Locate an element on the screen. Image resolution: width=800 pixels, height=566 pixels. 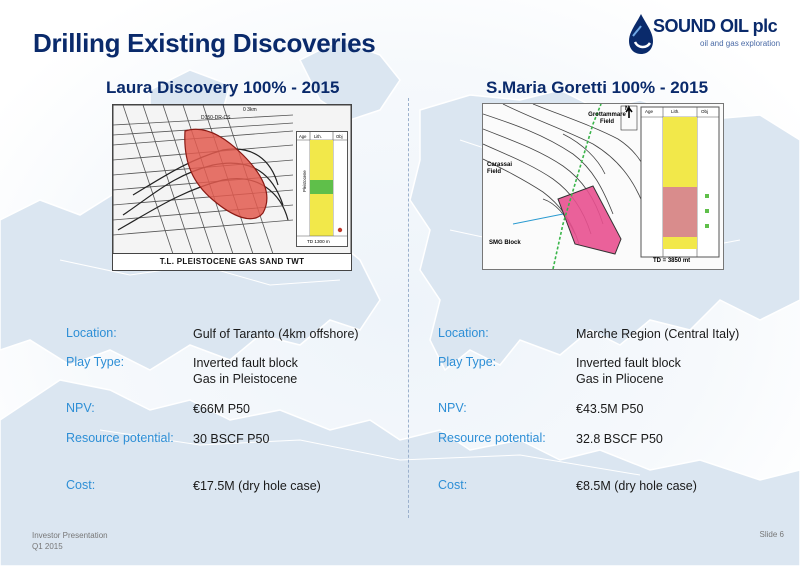
location-value: Marche Region (Central Italy) is located at coordinates (658, 334).